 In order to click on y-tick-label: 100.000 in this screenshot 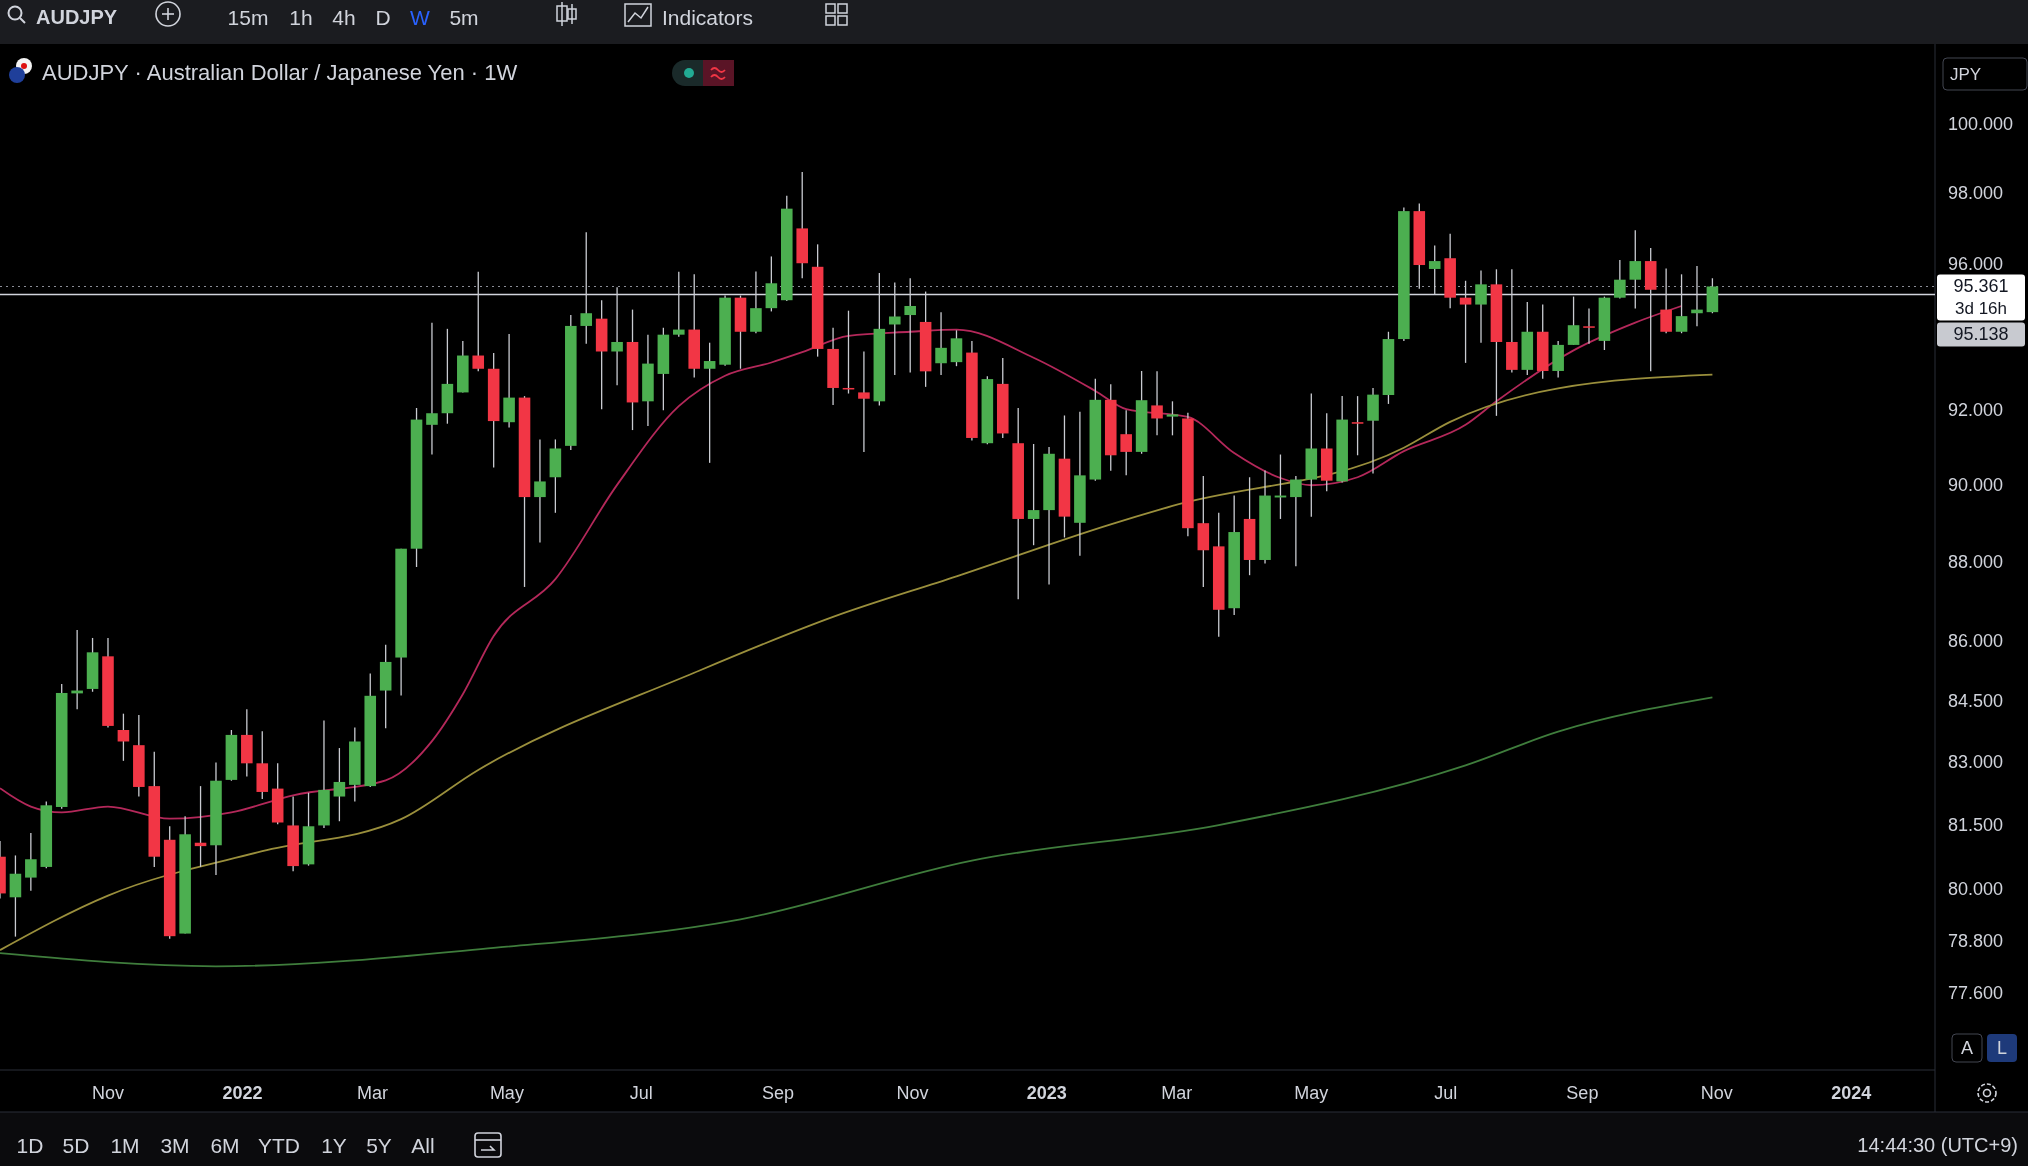, I will do `click(1981, 123)`.